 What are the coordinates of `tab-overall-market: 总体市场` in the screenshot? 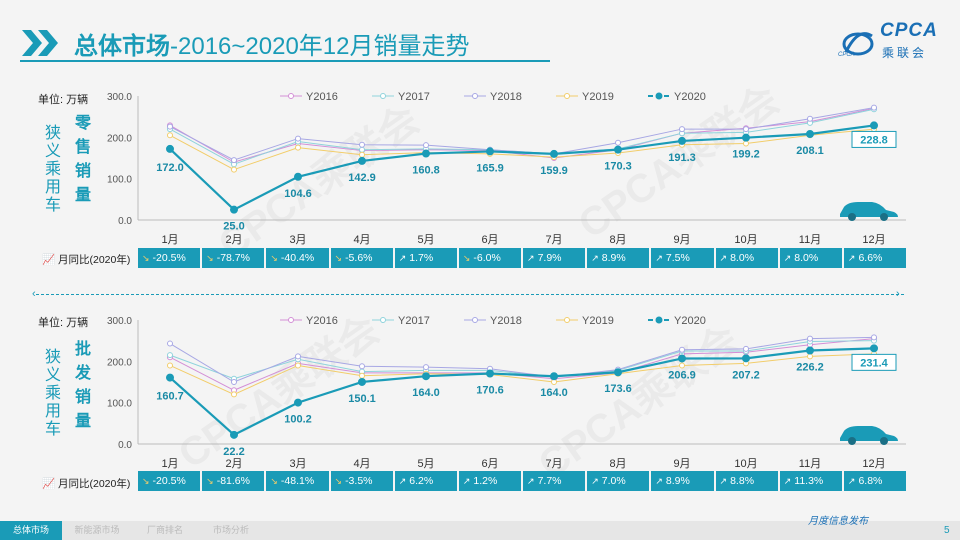 It's located at (31, 530).